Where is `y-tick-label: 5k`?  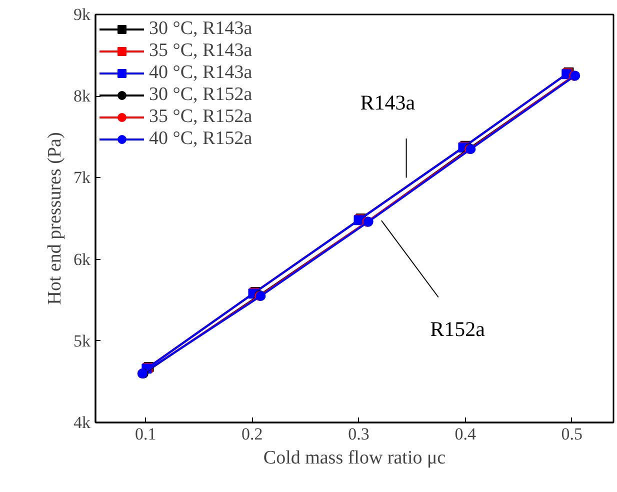
y-tick-label: 5k is located at coordinates (82, 340).